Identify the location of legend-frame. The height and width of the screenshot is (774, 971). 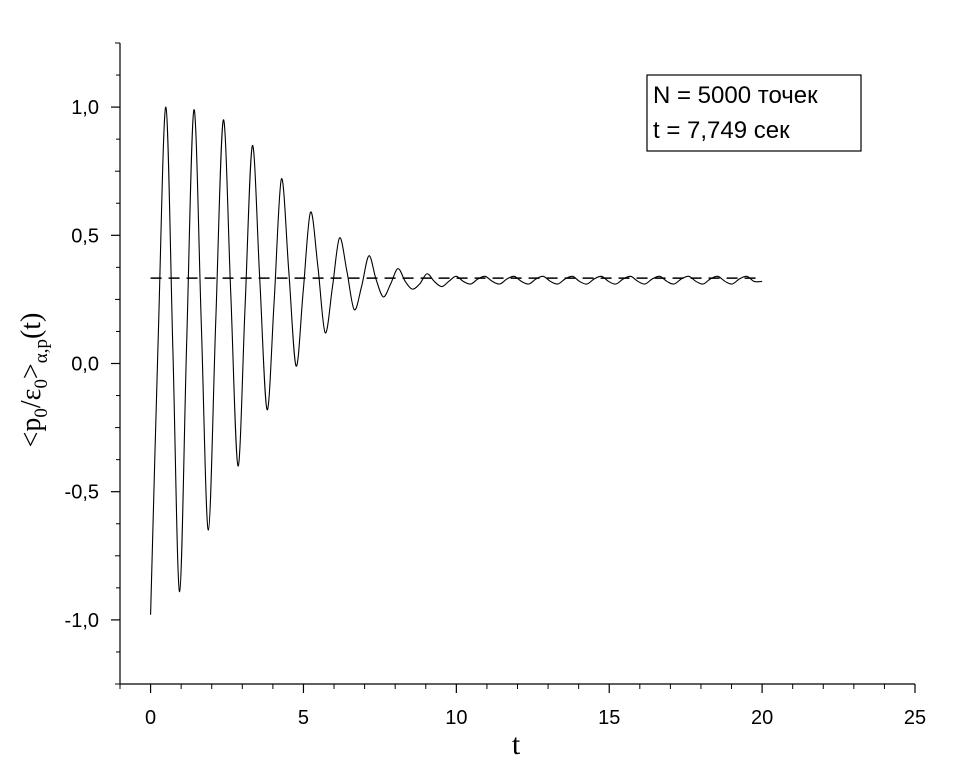
(754, 113).